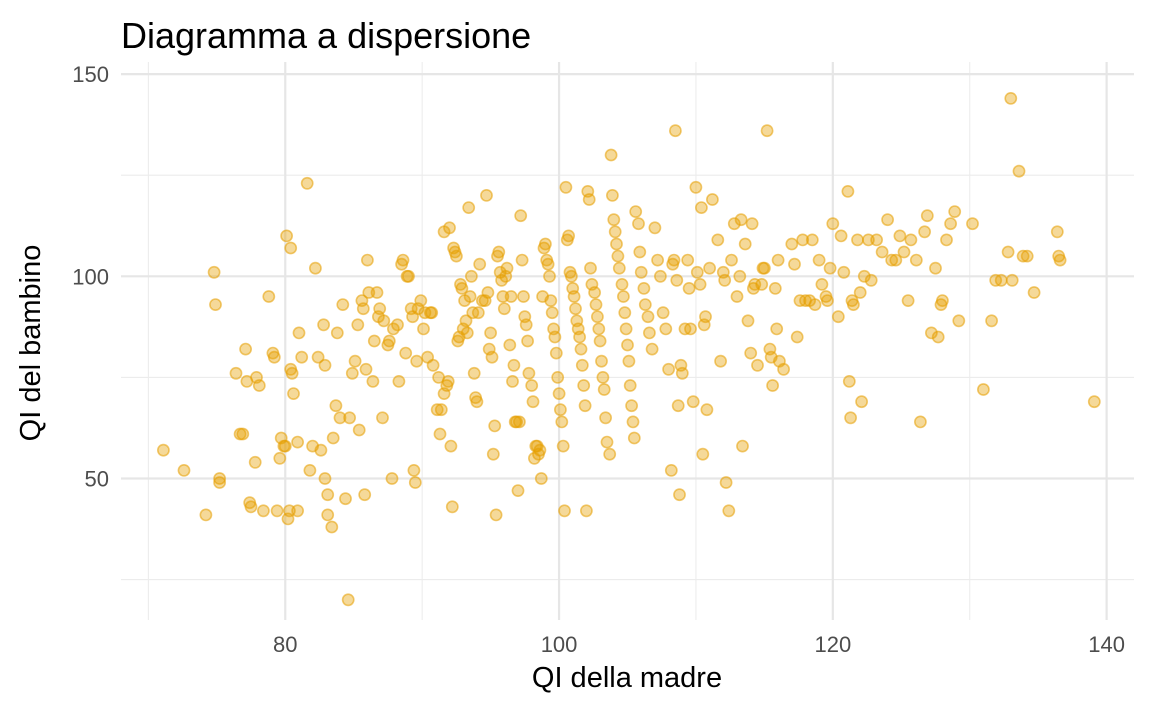  Describe the element at coordinates (1106, 644) in the screenshot. I see `x-tick-label: 140` at that location.